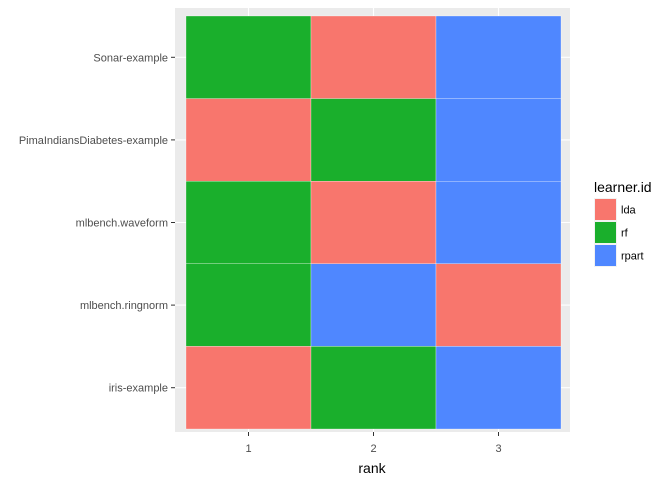 This screenshot has height=480, width=672. What do you see at coordinates (372, 468) in the screenshot?
I see `x-axis-title: rank` at bounding box center [372, 468].